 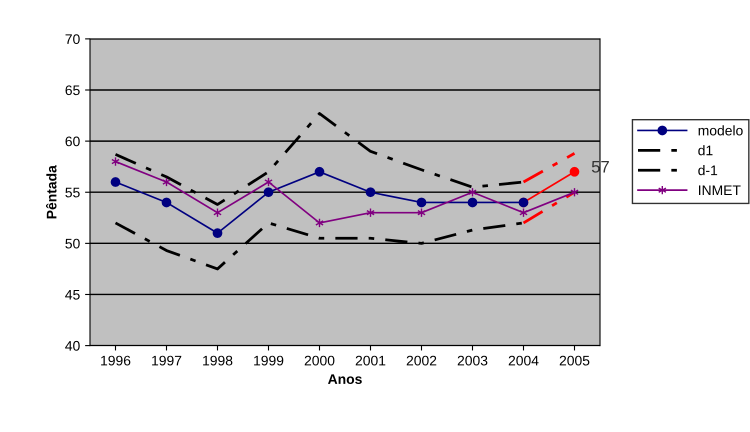 I want to click on legend-label: INMET, so click(x=720, y=190).